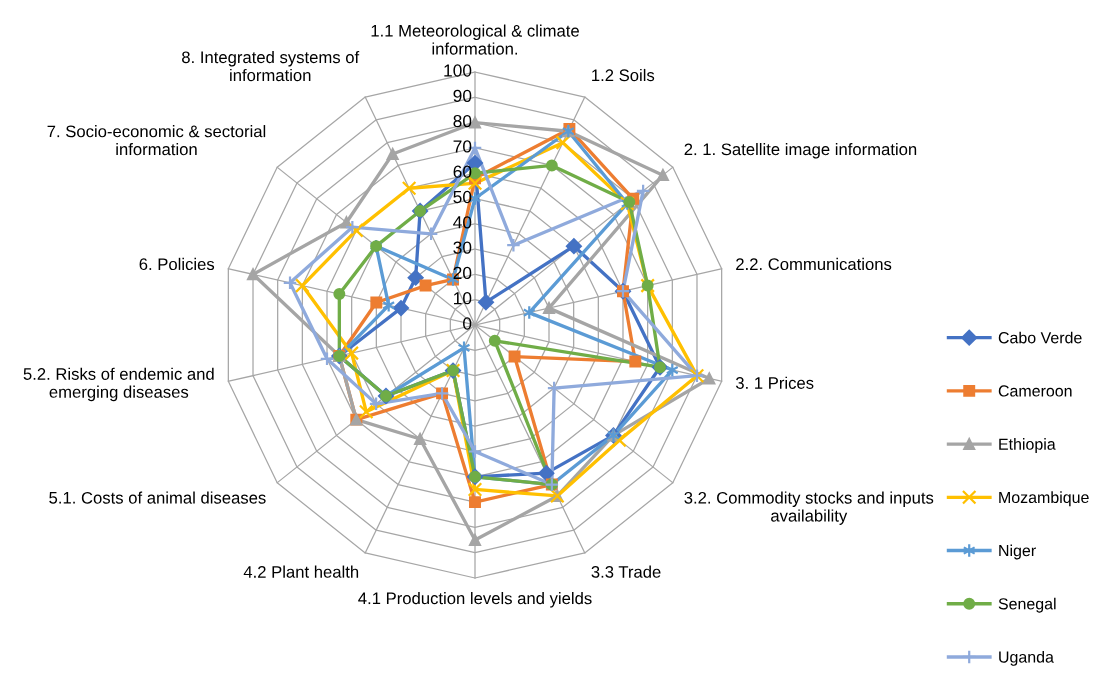 The width and height of the screenshot is (1112, 674). Describe the element at coordinates (462, 146) in the screenshot. I see `y-tick-label: 70` at that location.